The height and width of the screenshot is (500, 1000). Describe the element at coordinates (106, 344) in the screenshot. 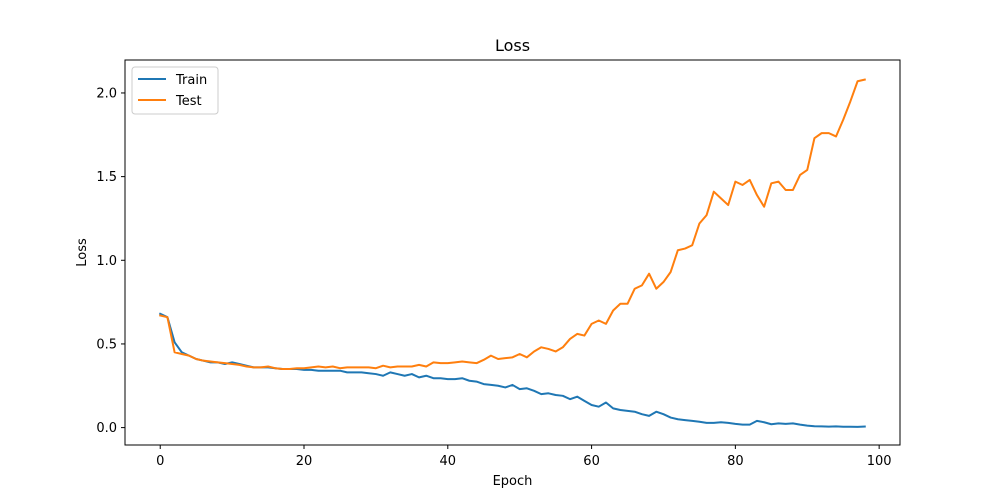

I see `y-tick-label: 0.5` at that location.